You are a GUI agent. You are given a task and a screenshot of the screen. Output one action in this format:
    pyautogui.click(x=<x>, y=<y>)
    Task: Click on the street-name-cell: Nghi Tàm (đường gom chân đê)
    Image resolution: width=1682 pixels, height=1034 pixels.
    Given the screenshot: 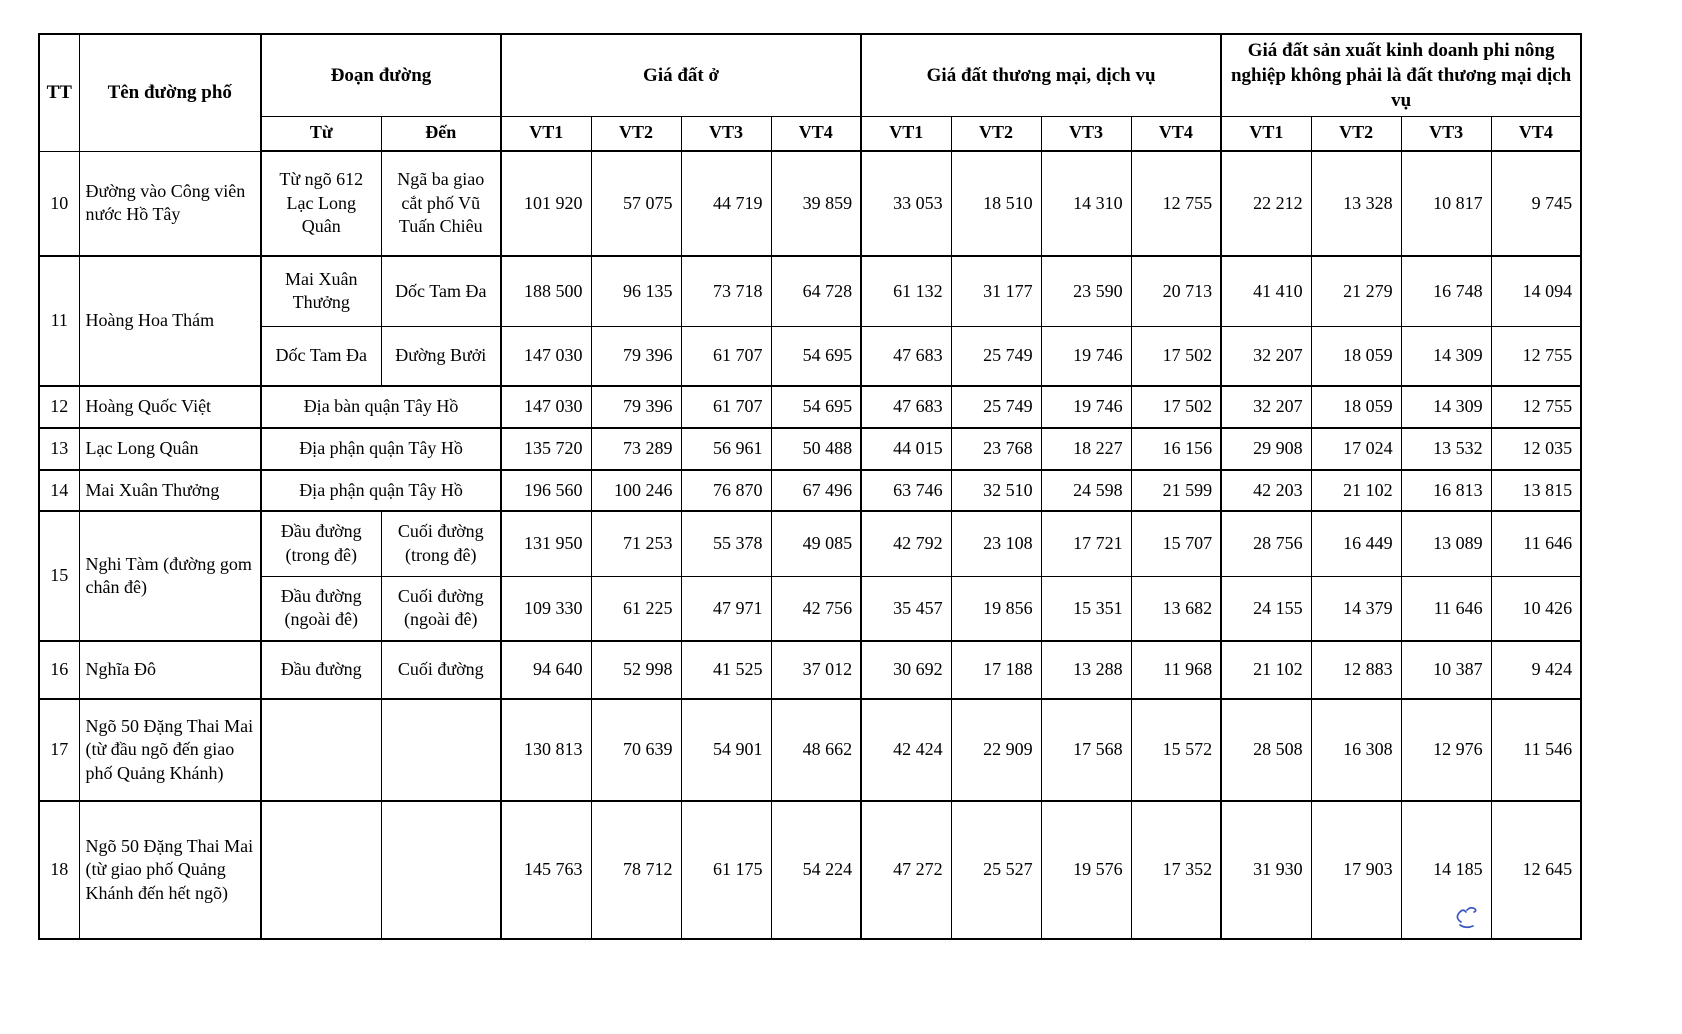 What is the action you would take?
    pyautogui.click(x=170, y=576)
    